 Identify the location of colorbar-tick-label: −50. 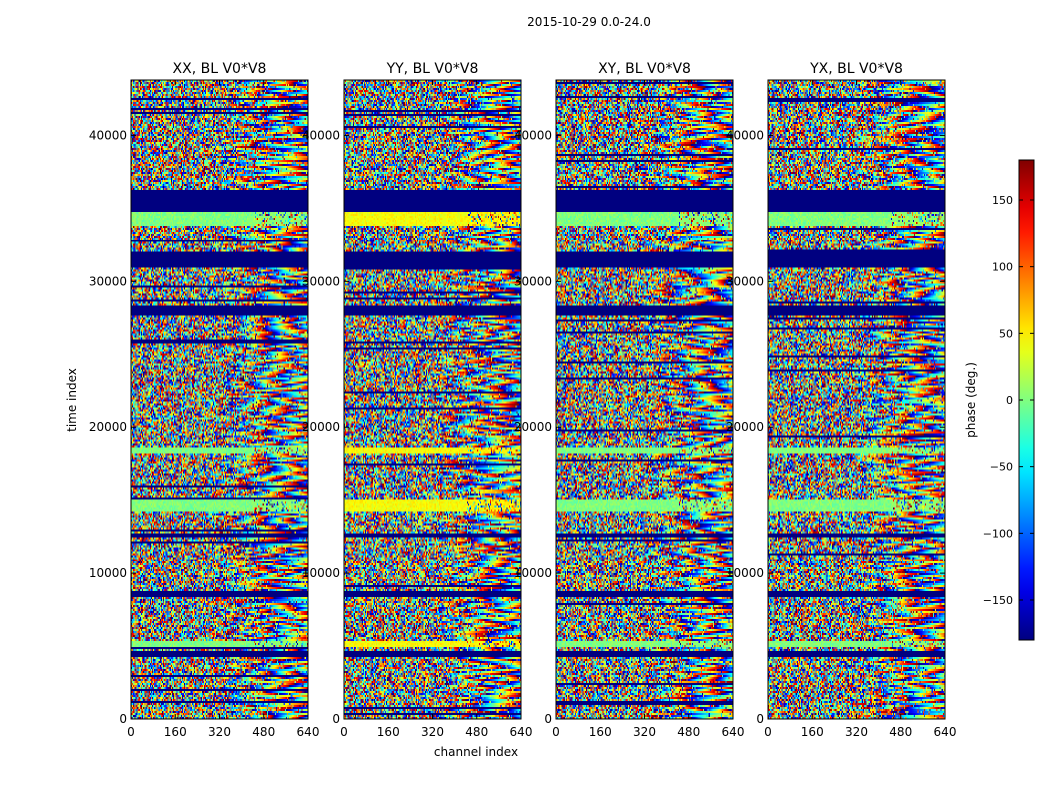
(1001, 467).